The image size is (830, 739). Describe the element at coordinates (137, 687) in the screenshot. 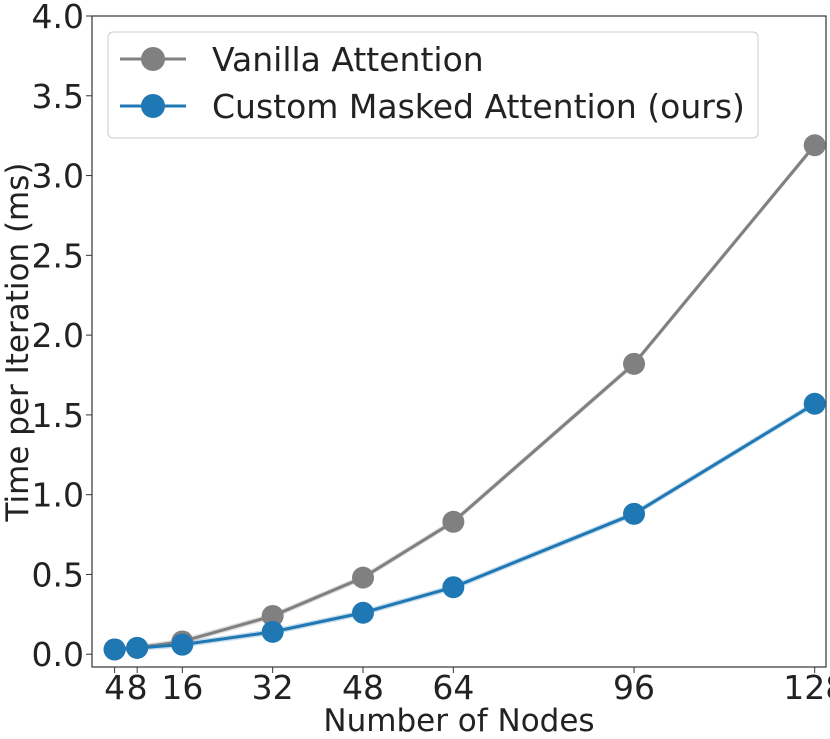

I see `x-tick-label: 8` at that location.